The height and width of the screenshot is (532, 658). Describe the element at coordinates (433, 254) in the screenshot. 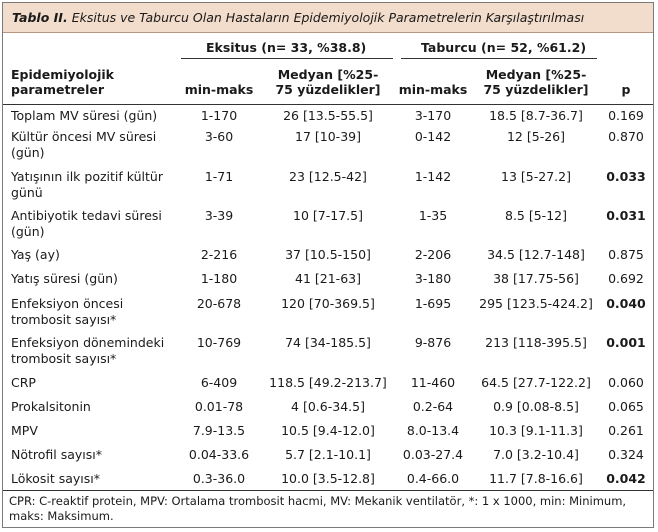

I see `cell-range-taburcu: 2-206` at that location.